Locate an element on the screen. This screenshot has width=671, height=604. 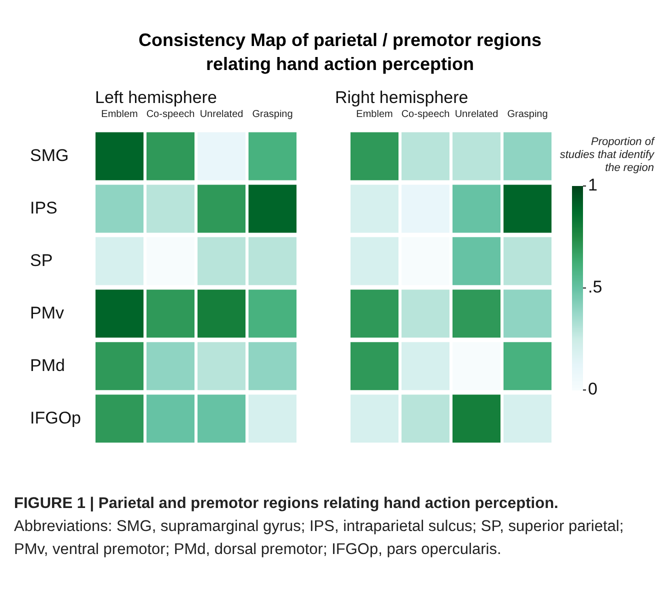
y-tick-label: SP is located at coordinates (41, 260).